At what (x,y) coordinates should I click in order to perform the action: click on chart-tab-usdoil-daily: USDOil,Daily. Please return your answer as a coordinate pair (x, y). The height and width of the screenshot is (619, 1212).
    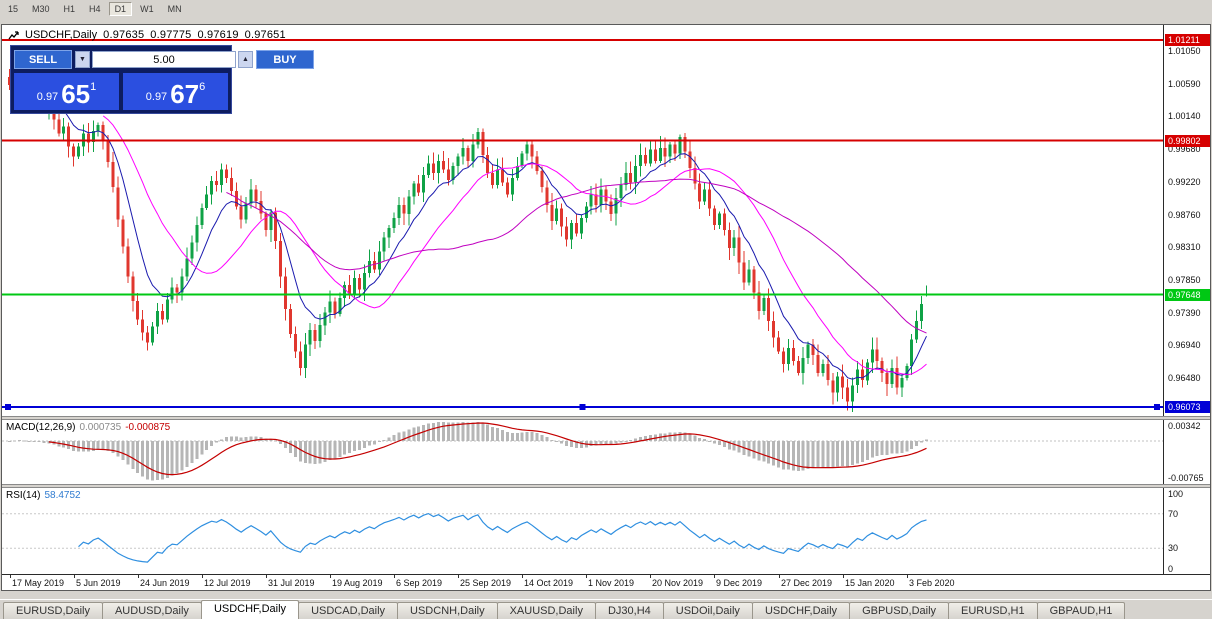
    Looking at the image, I should click on (707, 610).